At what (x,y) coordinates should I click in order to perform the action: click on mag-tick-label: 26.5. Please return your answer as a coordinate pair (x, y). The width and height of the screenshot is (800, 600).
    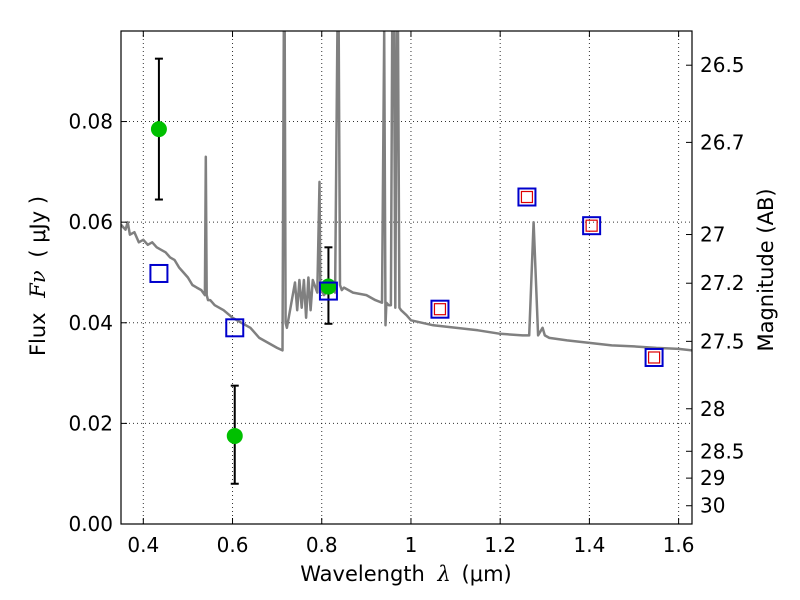
    Looking at the image, I should click on (722, 65).